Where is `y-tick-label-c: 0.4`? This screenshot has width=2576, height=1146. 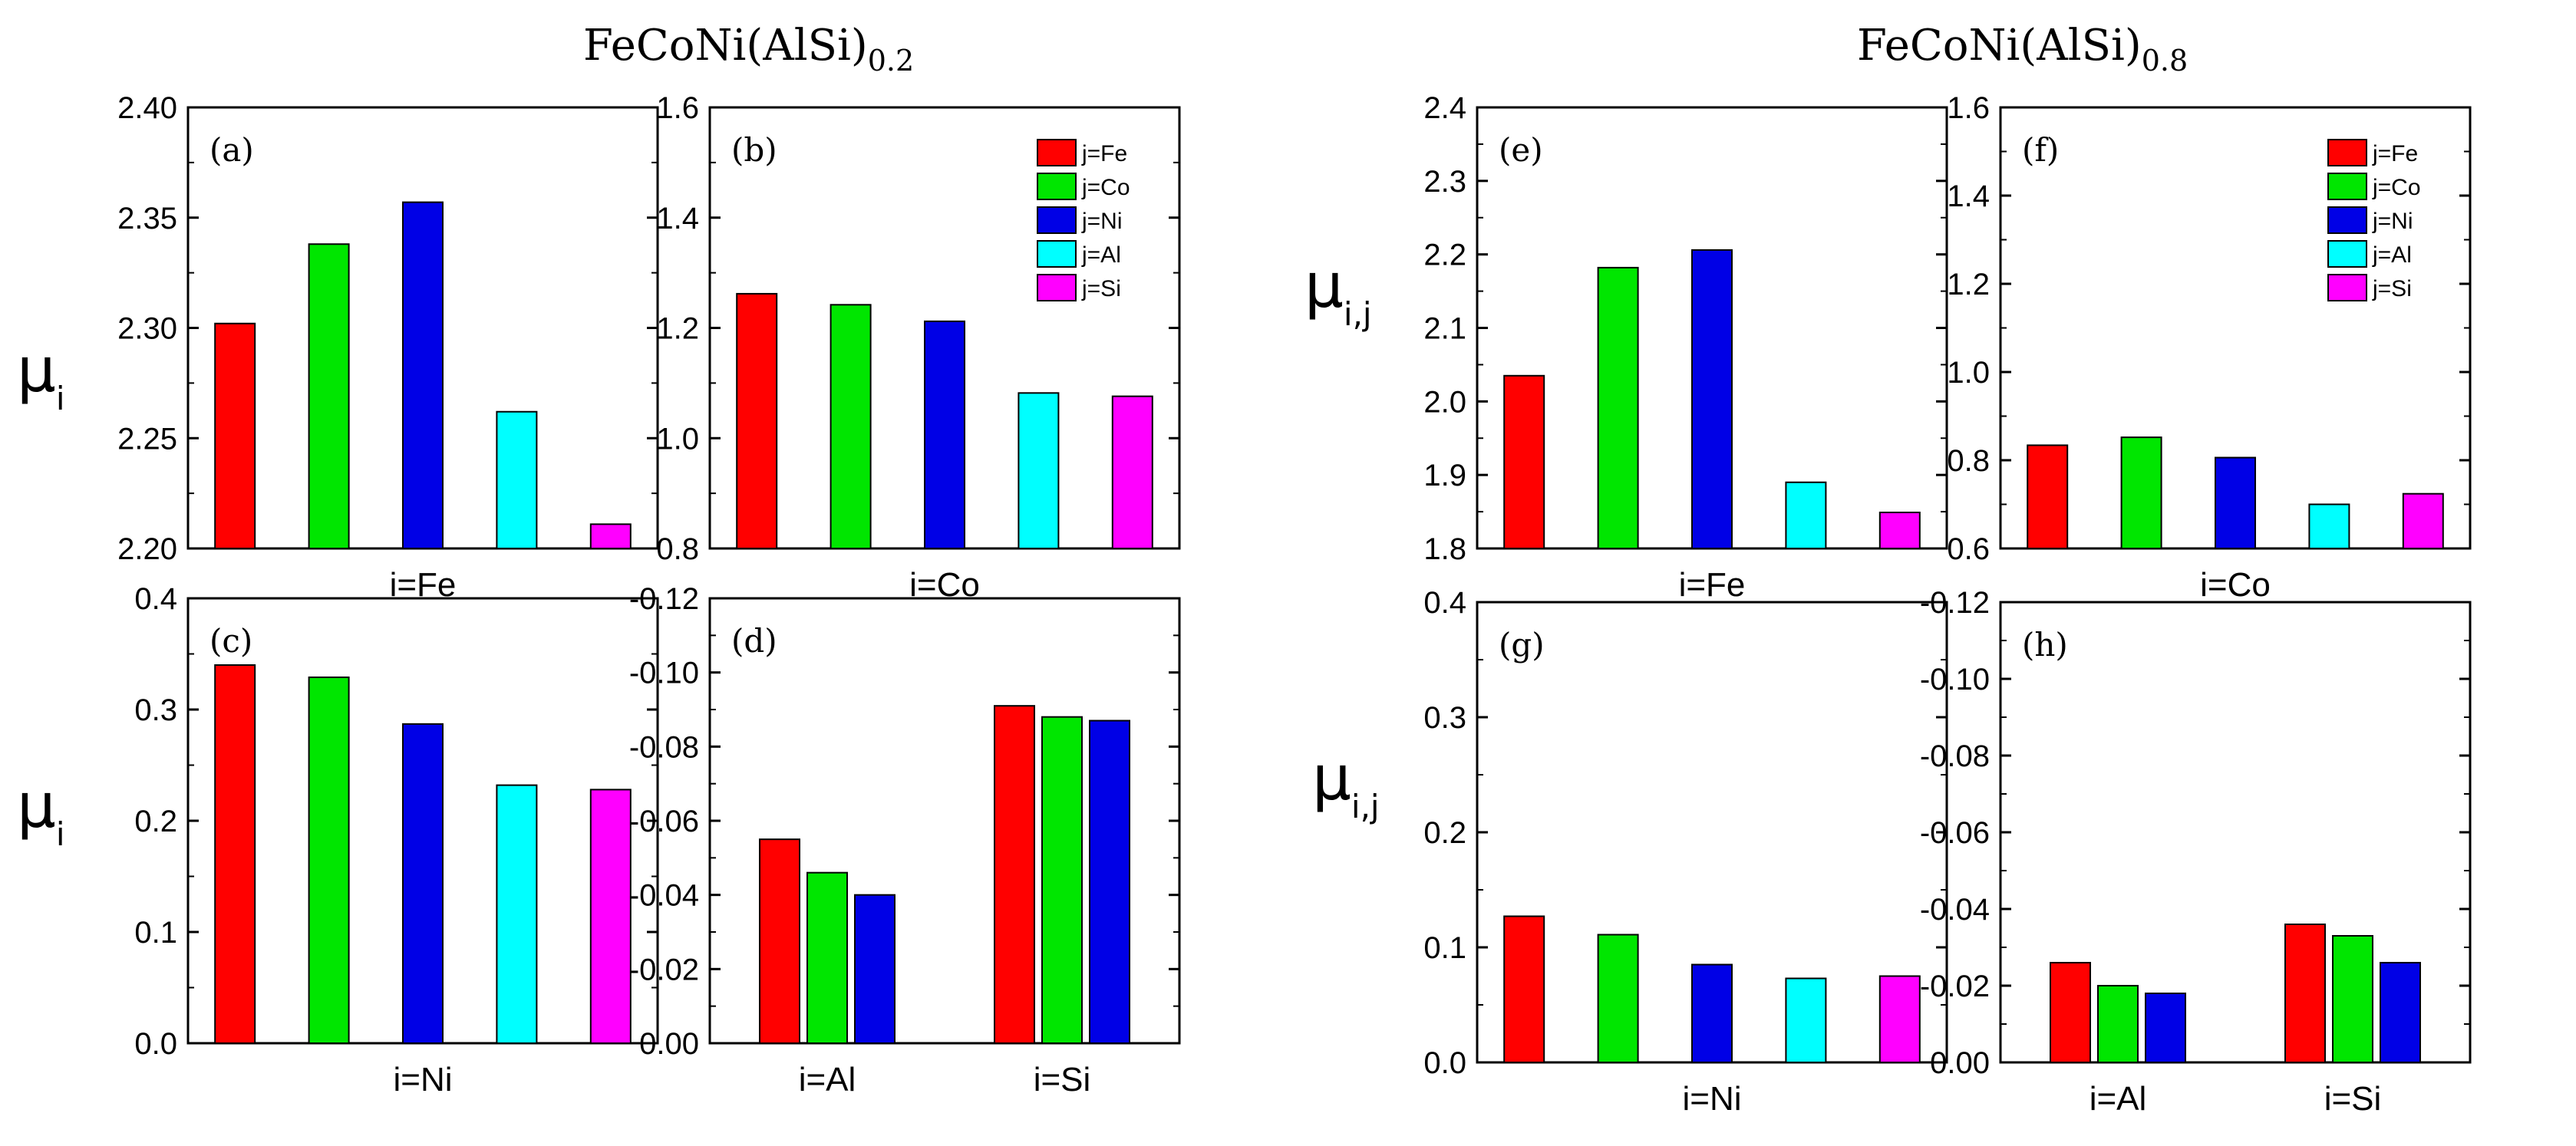 y-tick-label-c: 0.4 is located at coordinates (155, 599).